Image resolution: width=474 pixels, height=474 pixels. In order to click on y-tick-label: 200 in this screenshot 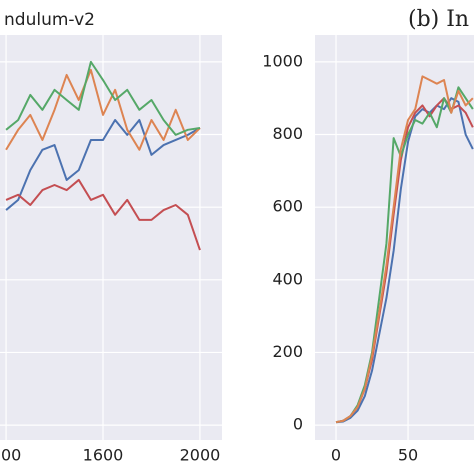, I will do `click(287, 351)`.